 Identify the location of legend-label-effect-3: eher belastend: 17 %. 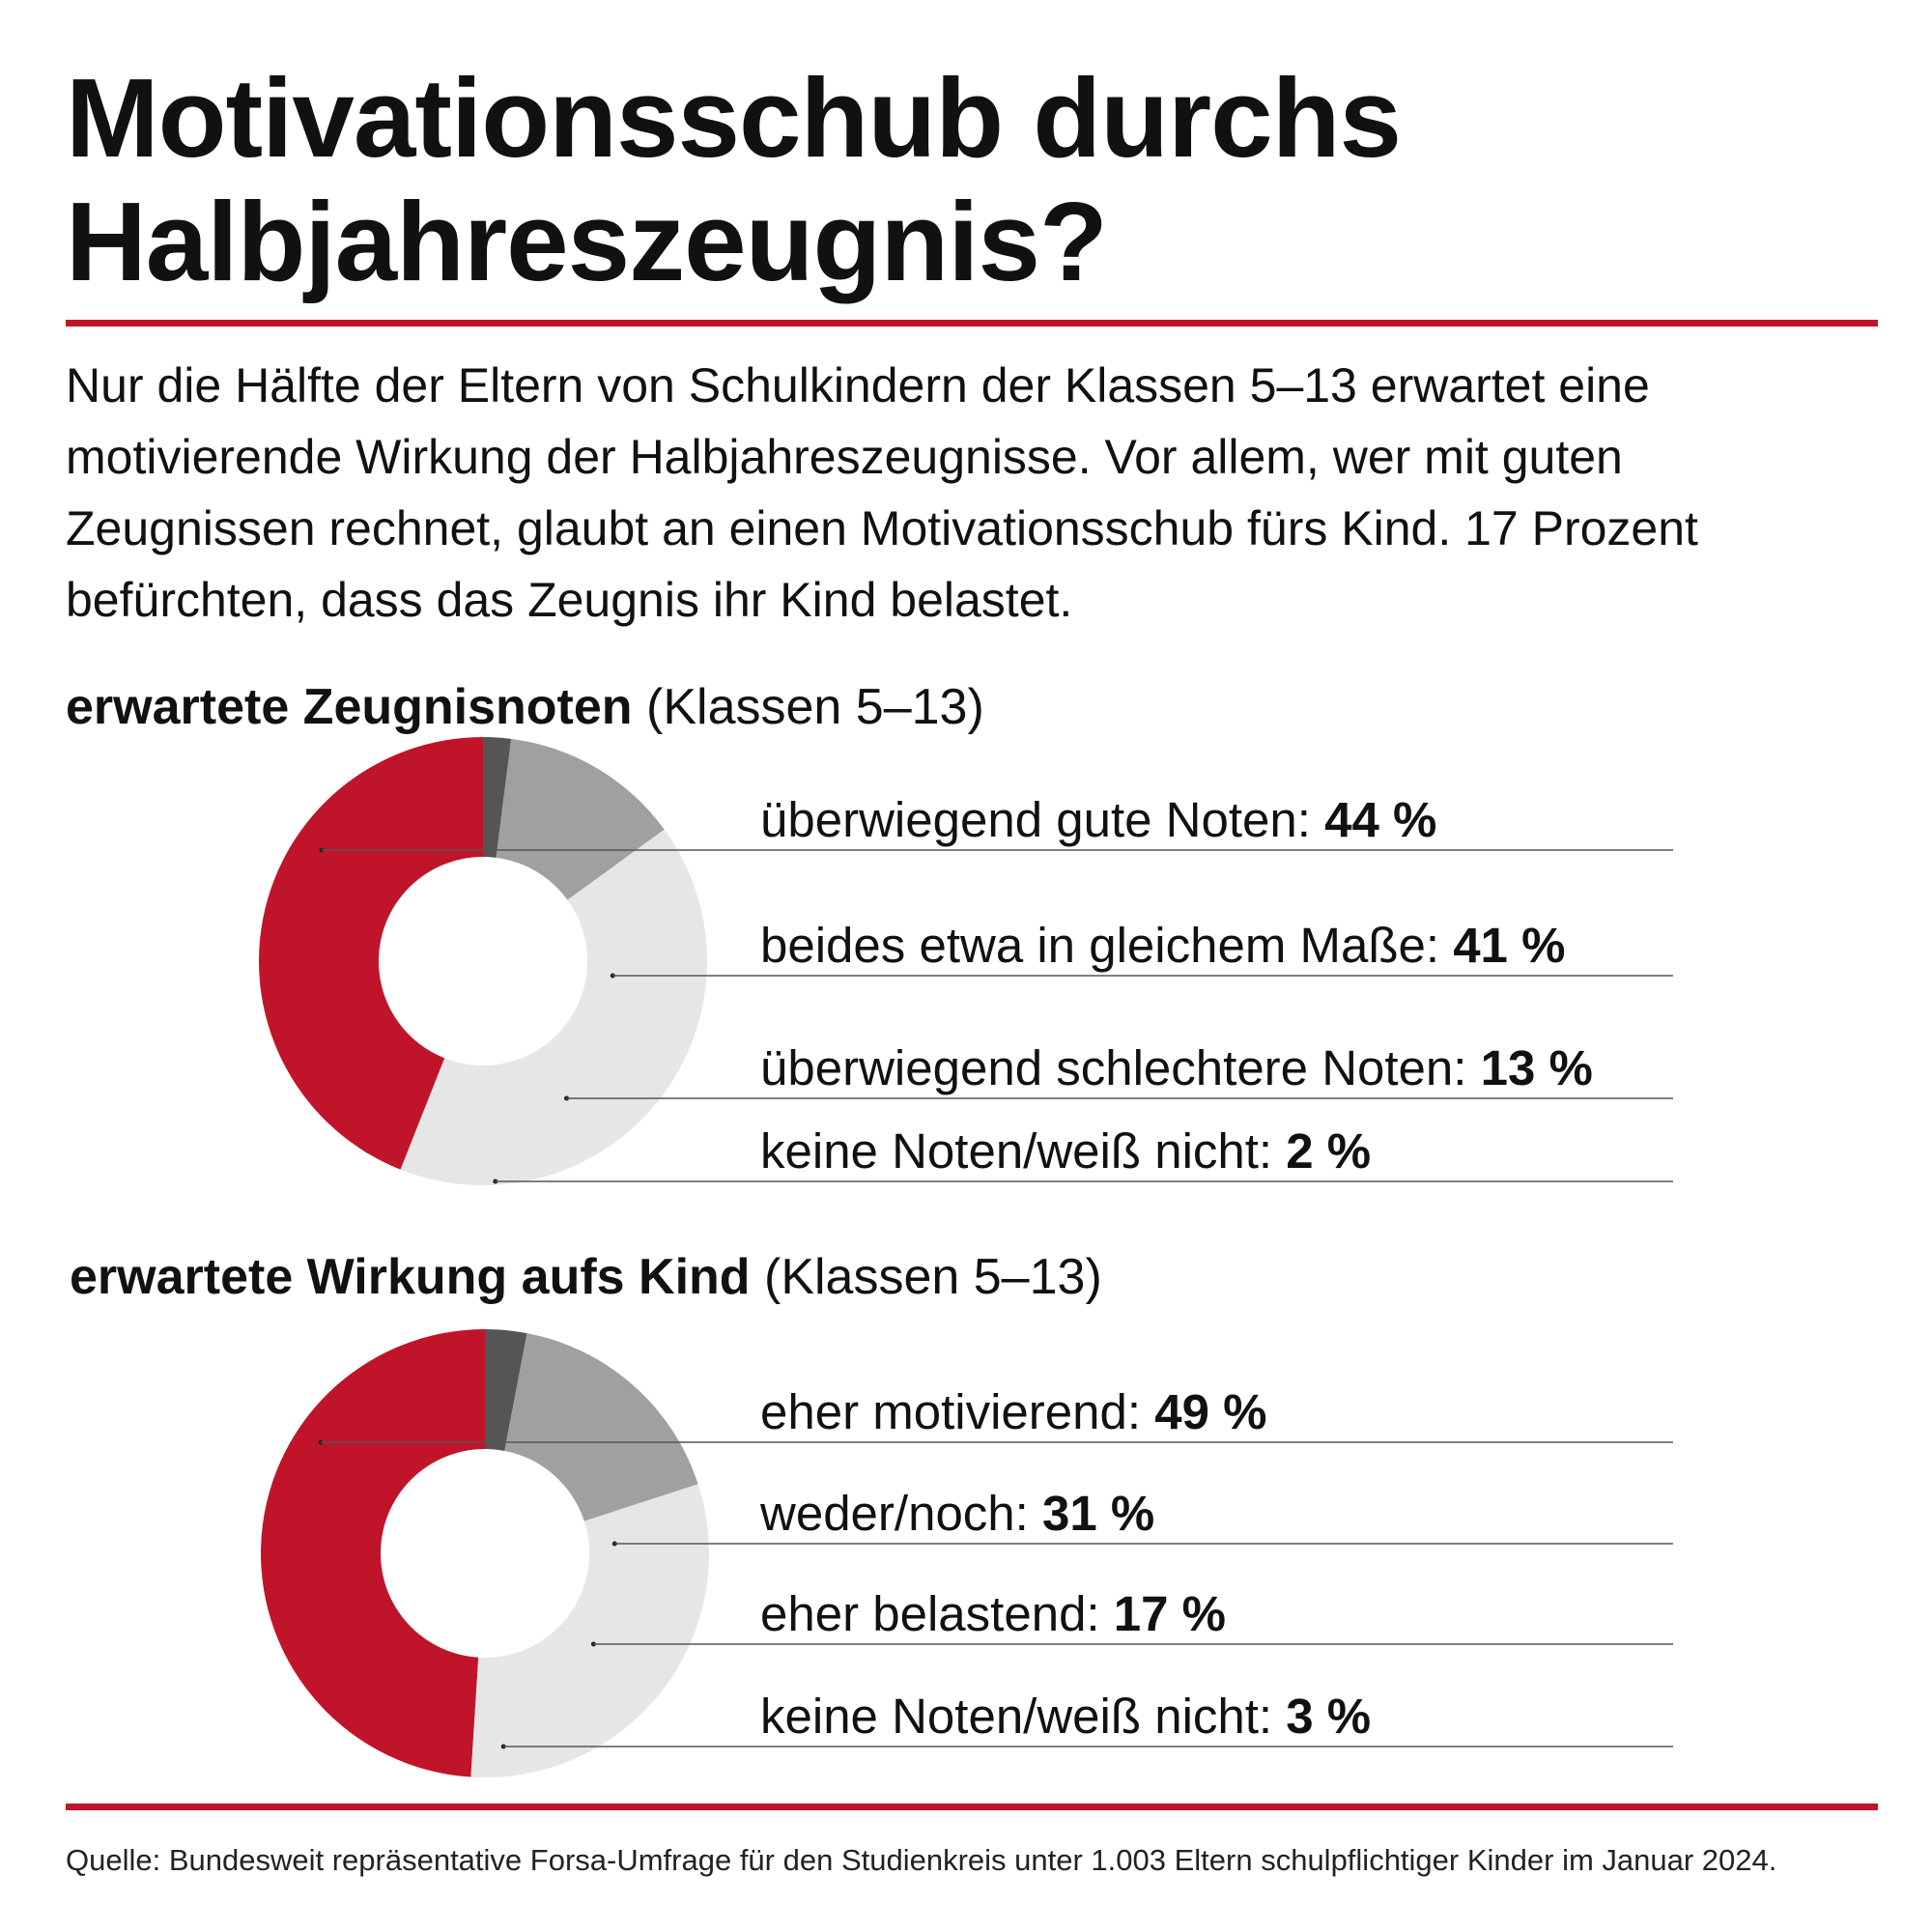
(993, 1613).